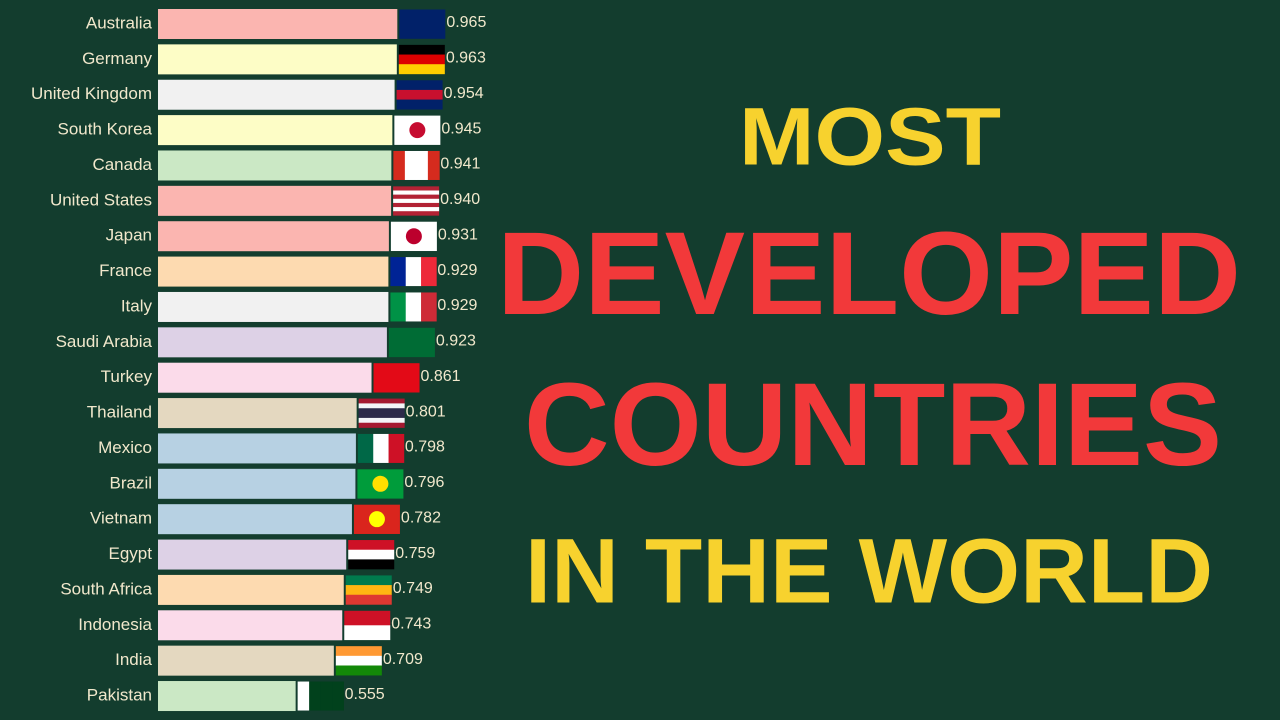  What do you see at coordinates (460, 164) in the screenshot?
I see `value-label: 0.941` at bounding box center [460, 164].